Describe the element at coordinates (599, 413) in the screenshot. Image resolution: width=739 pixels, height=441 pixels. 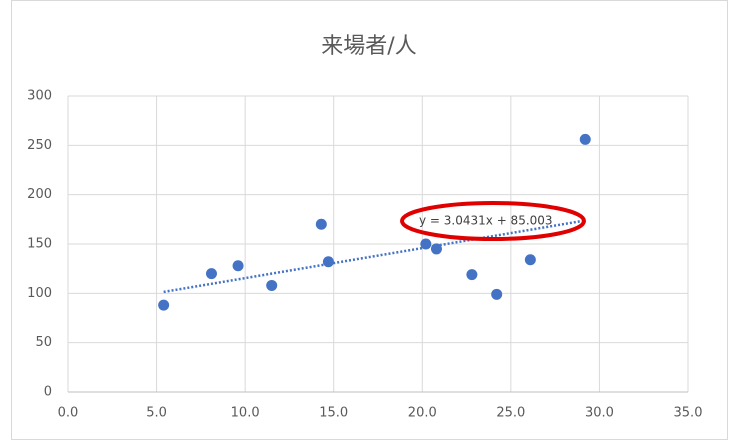
I see `x-tick-label: 30.0` at that location.